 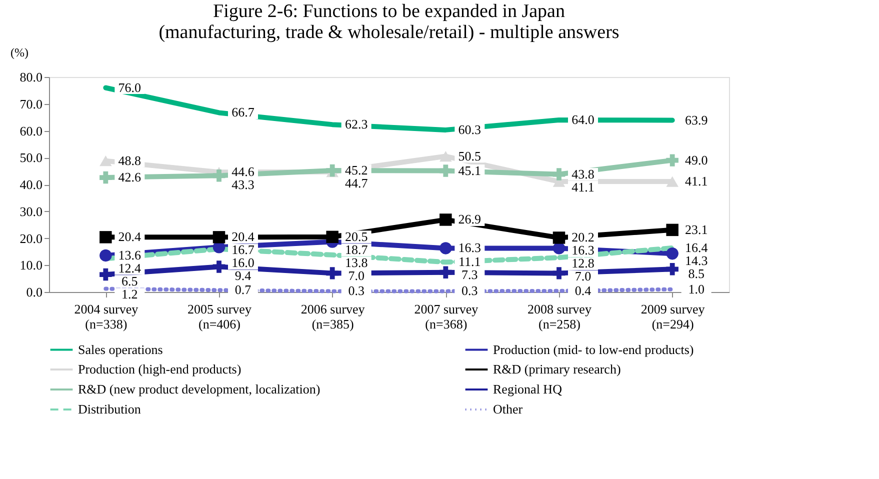 What do you see at coordinates (356, 249) in the screenshot?
I see `data-label: 18.7` at bounding box center [356, 249].